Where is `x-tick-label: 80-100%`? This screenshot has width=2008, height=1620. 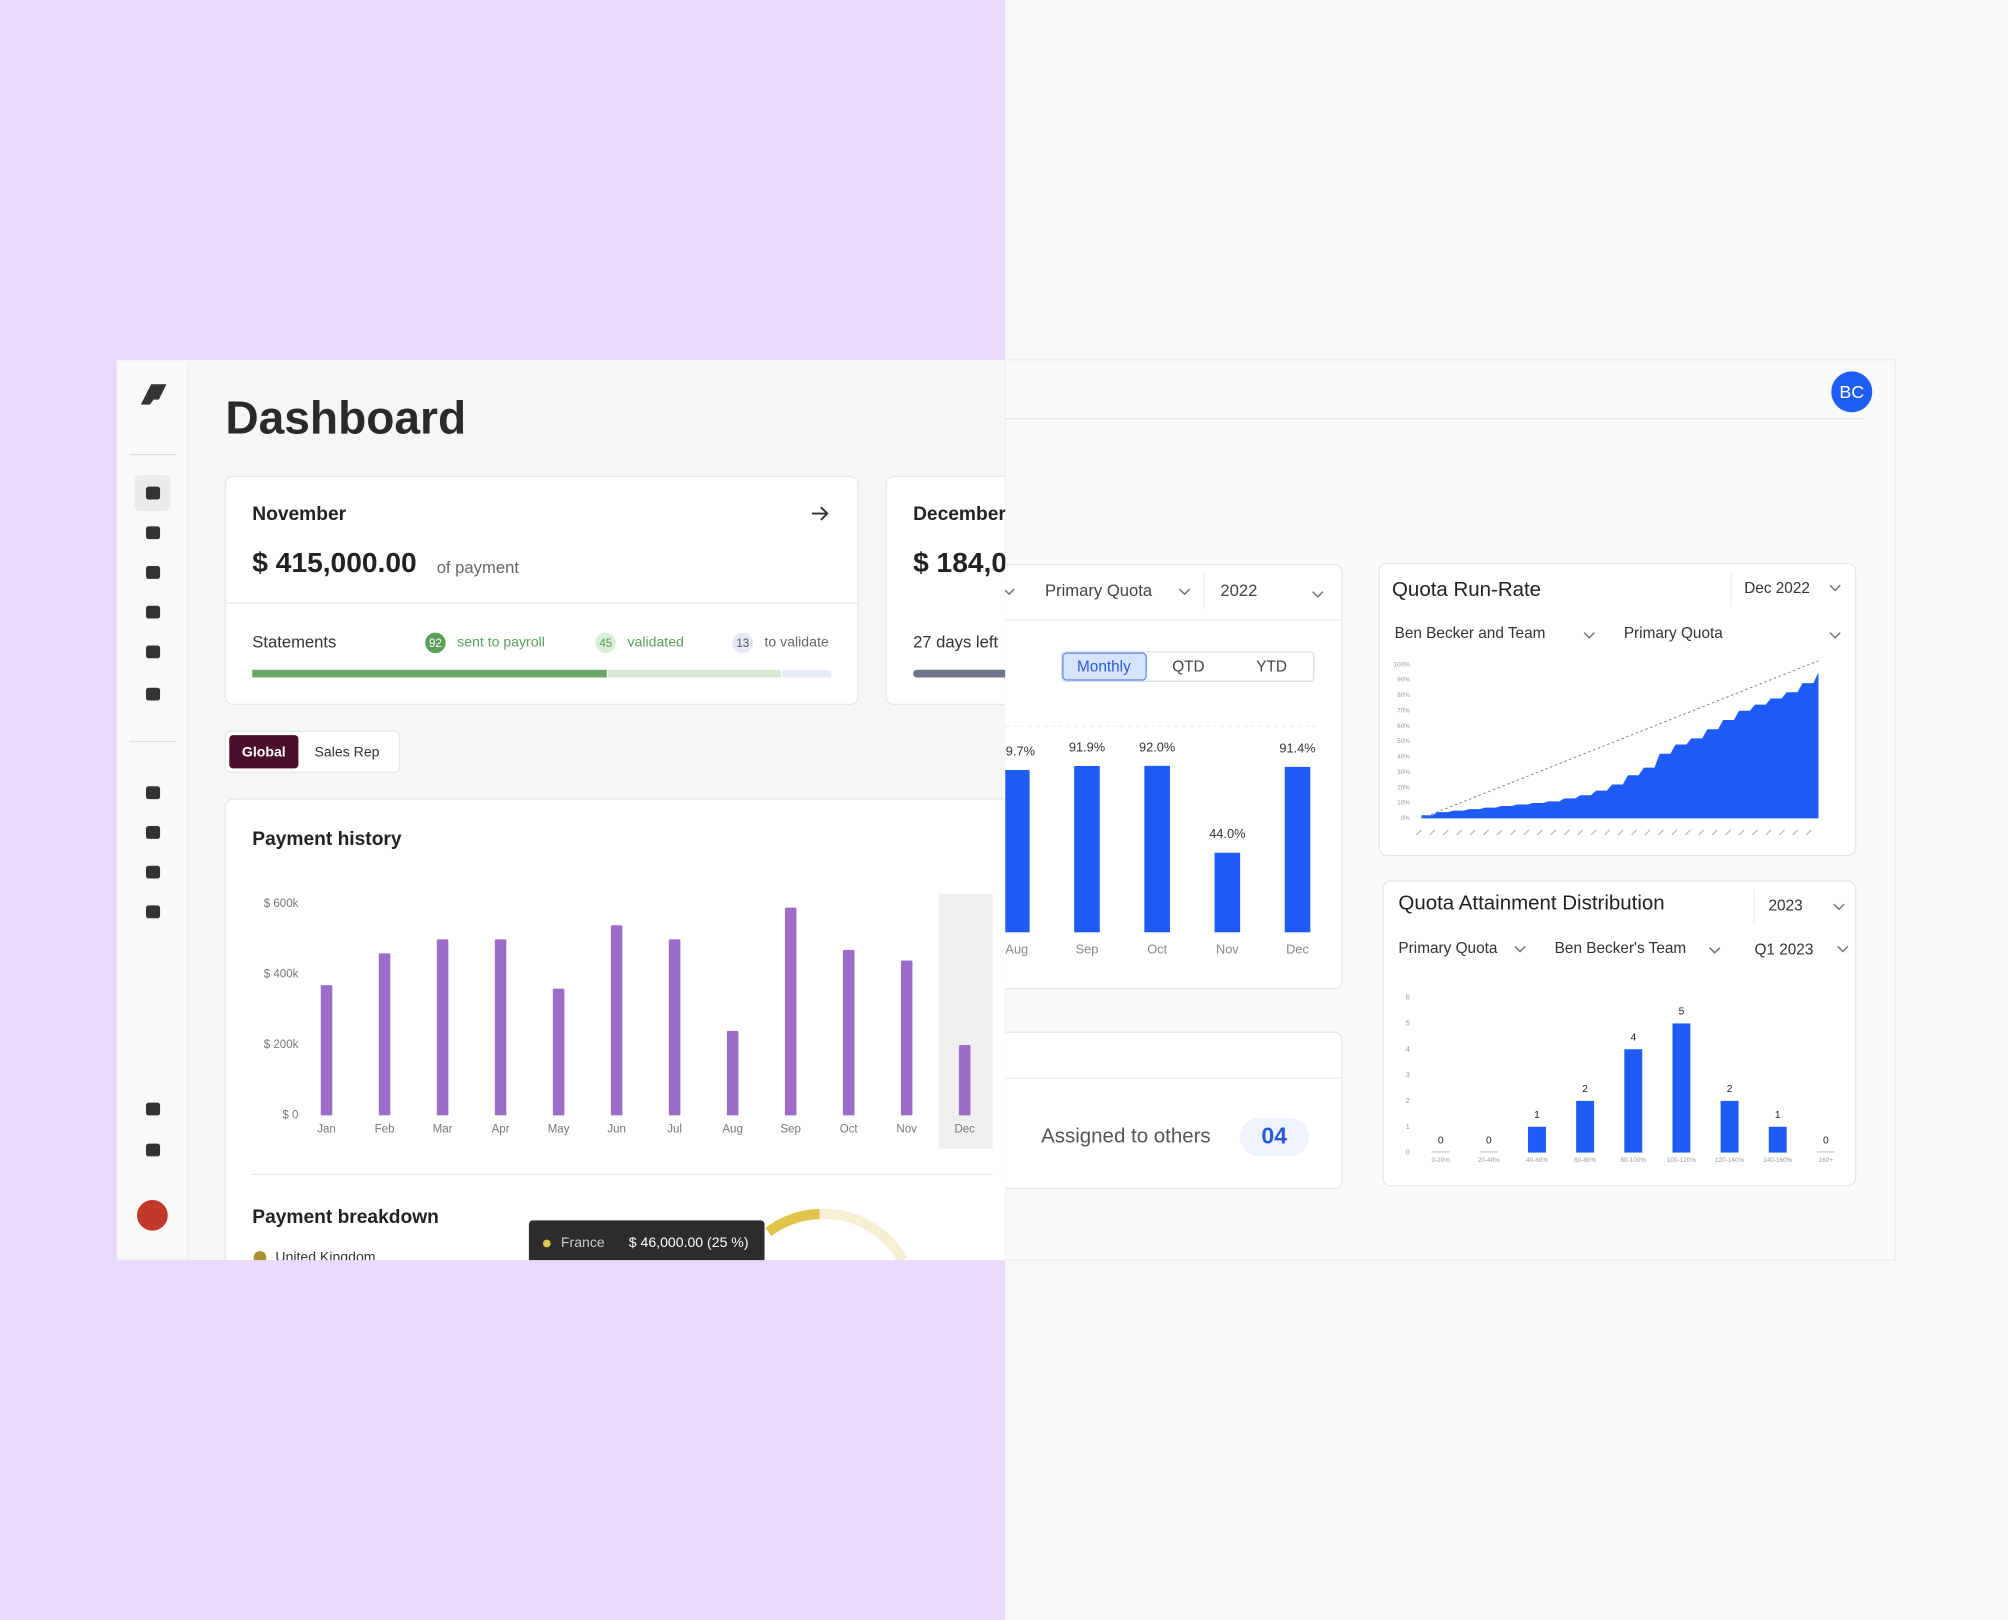
x-tick-label: 80-100% is located at coordinates (1633, 1160).